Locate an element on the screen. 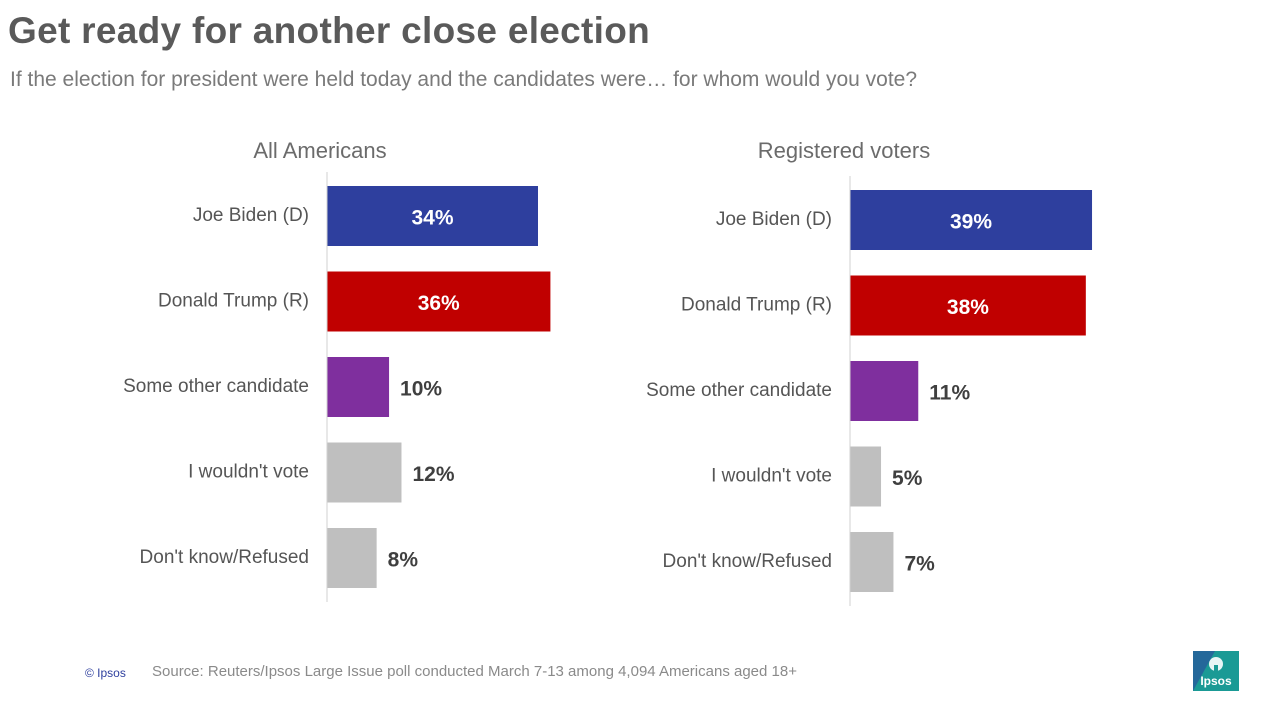 This screenshot has width=1280, height=720. ipsos-logo-icon is located at coordinates (1216, 671).